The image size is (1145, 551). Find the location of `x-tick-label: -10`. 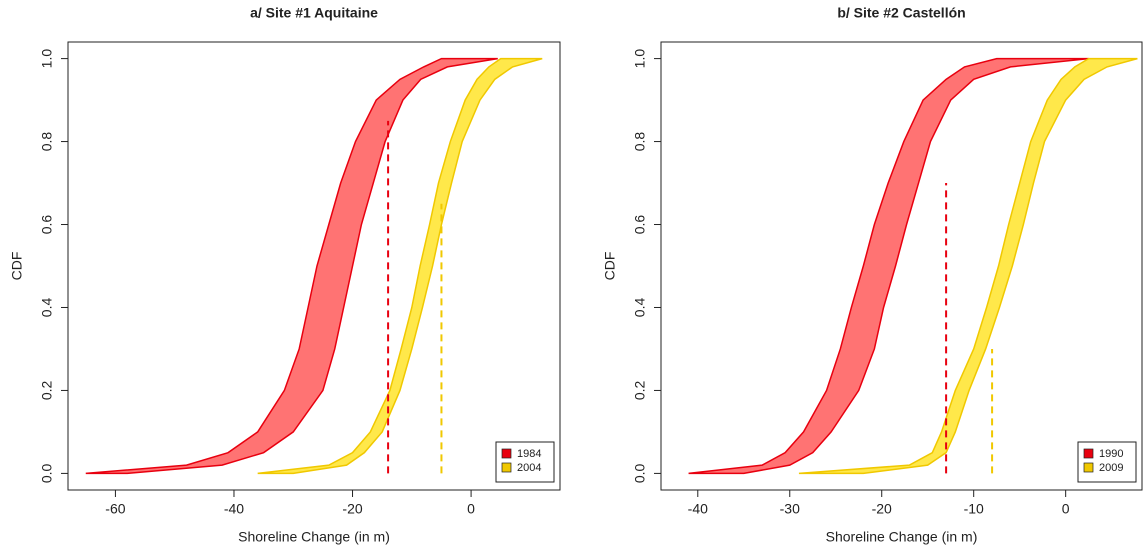

x-tick-label: -10 is located at coordinates (974, 509).